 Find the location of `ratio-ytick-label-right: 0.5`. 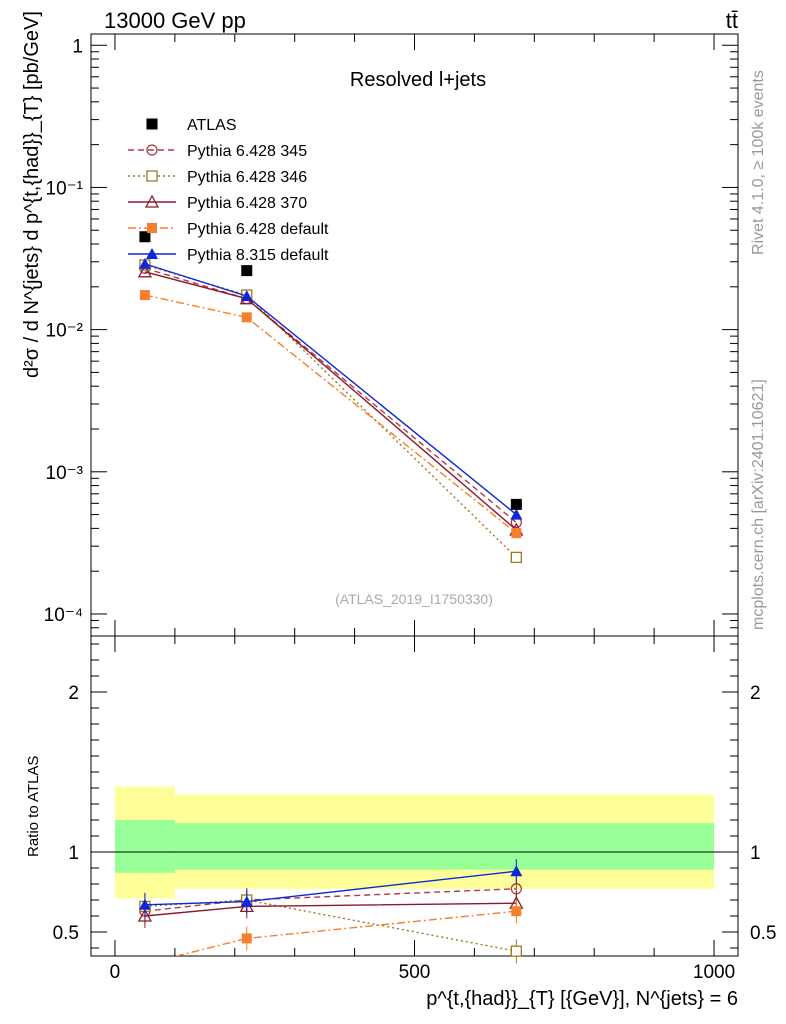

ratio-ytick-label-right: 0.5 is located at coordinates (763, 933).